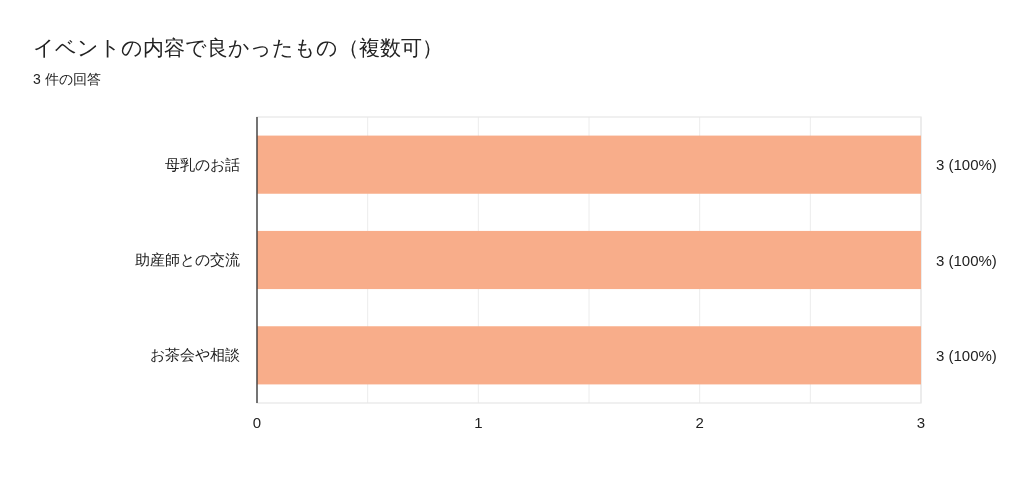 The height and width of the screenshot is (487, 1024). Describe the element at coordinates (238, 47) in the screenshot. I see `title: イベントの内容で良かったもの（複数可）` at that location.